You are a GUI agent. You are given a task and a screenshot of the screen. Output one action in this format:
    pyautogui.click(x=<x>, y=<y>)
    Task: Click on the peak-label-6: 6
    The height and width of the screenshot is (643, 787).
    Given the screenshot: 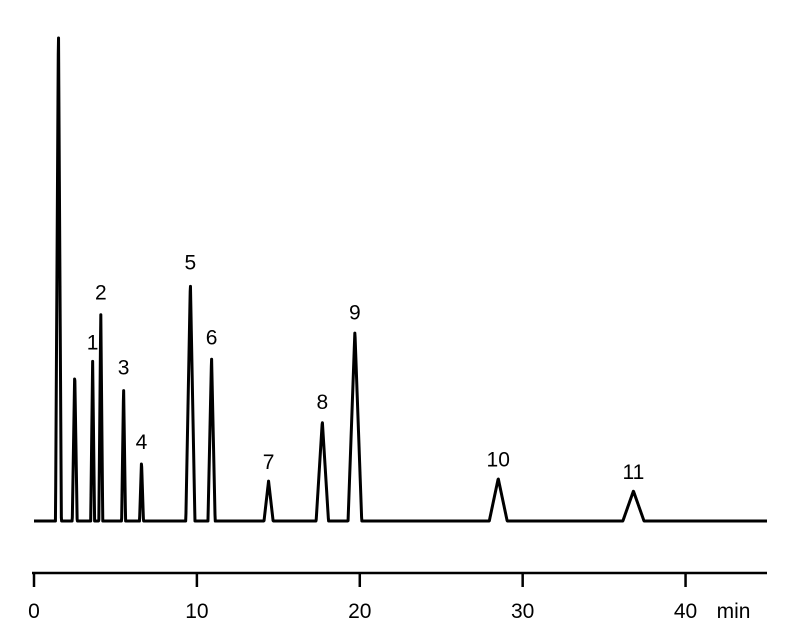 What is the action you would take?
    pyautogui.click(x=212, y=337)
    